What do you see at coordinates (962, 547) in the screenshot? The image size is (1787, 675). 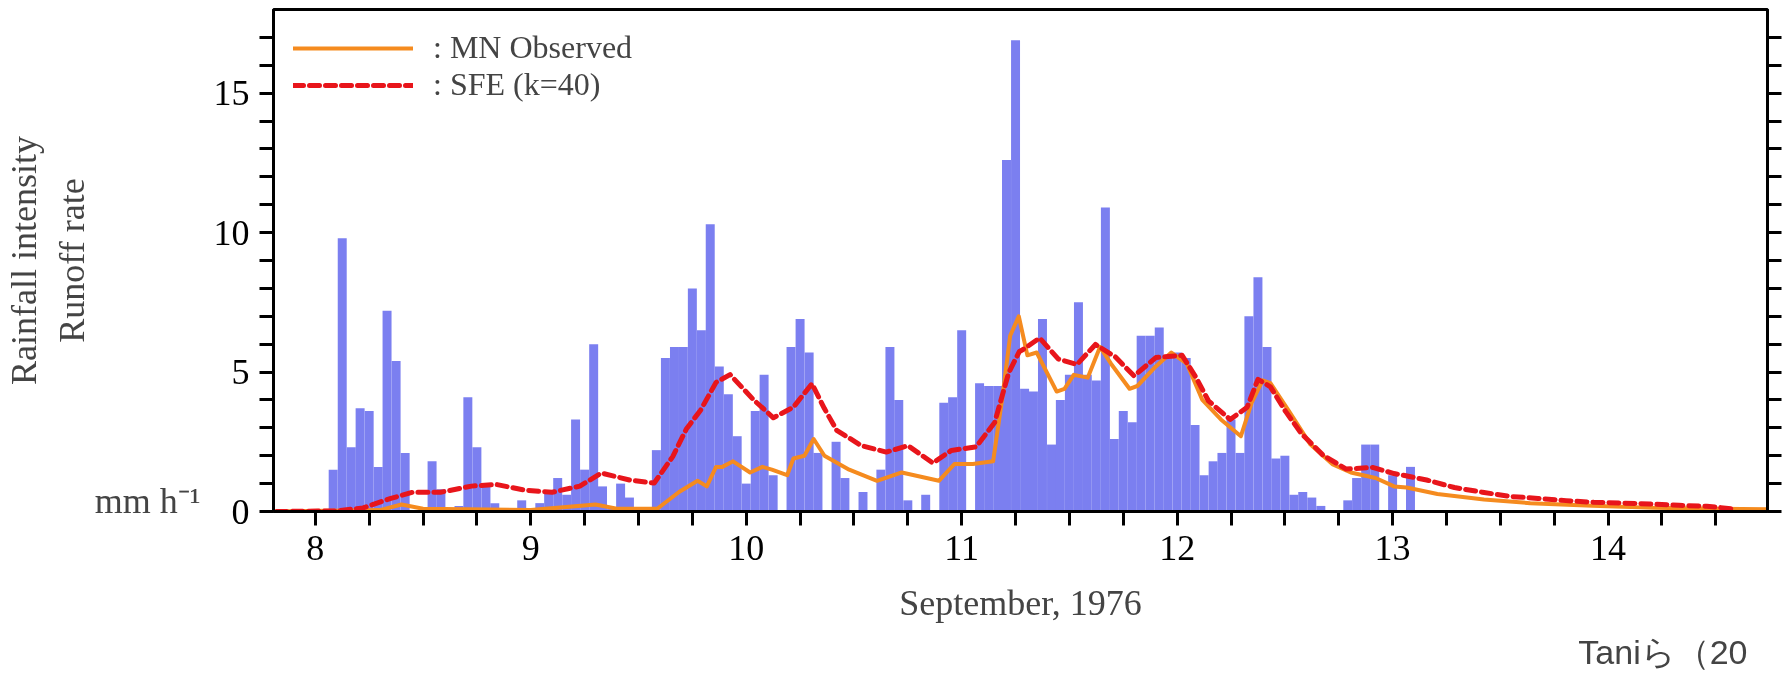 I see `x-tick-label: 11` at bounding box center [962, 547].